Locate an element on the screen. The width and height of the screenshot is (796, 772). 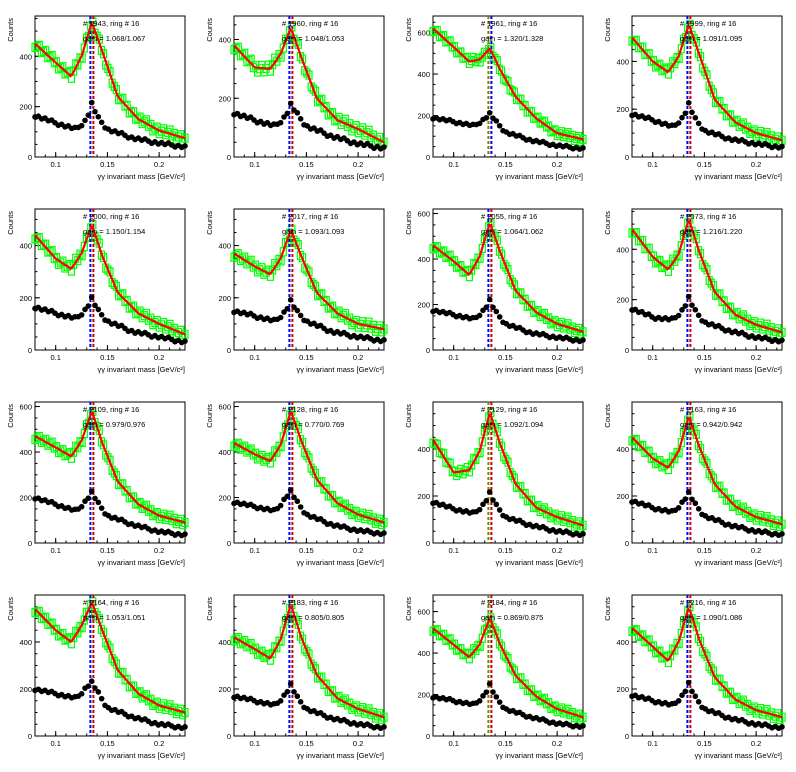
panel-title: # 1999, ring # 16 is located at coordinates (708, 23).